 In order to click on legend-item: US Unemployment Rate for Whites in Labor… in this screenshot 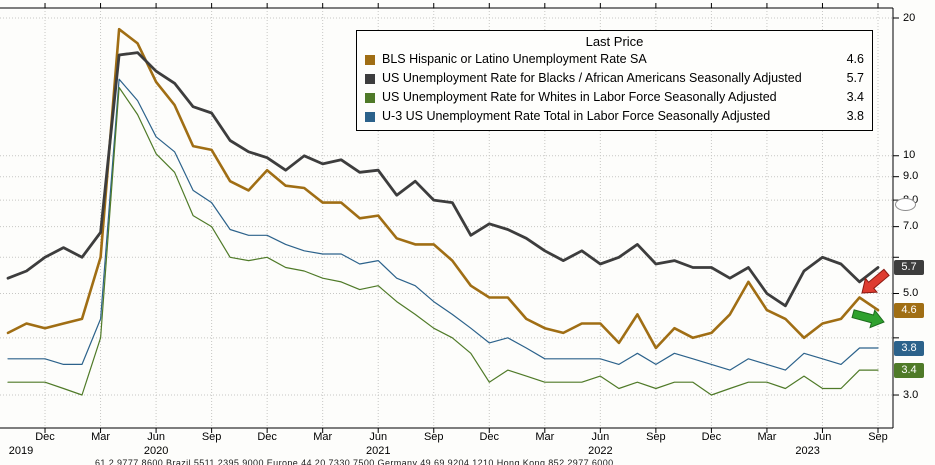, I will do `click(614, 97)`.